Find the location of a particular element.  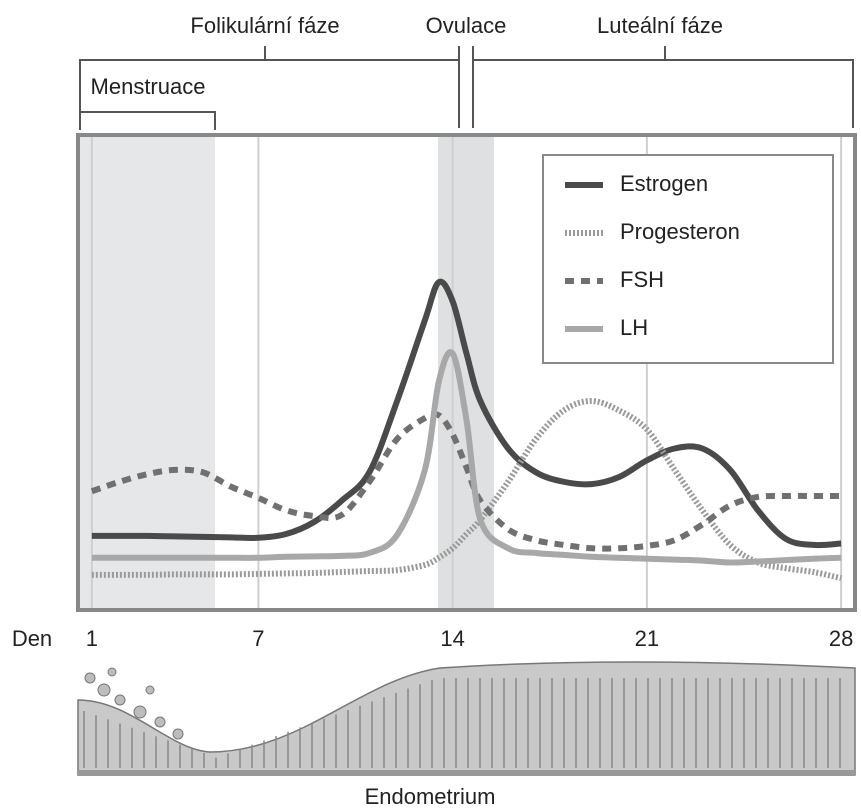

phase-label: Menstruace is located at coordinates (148, 86).